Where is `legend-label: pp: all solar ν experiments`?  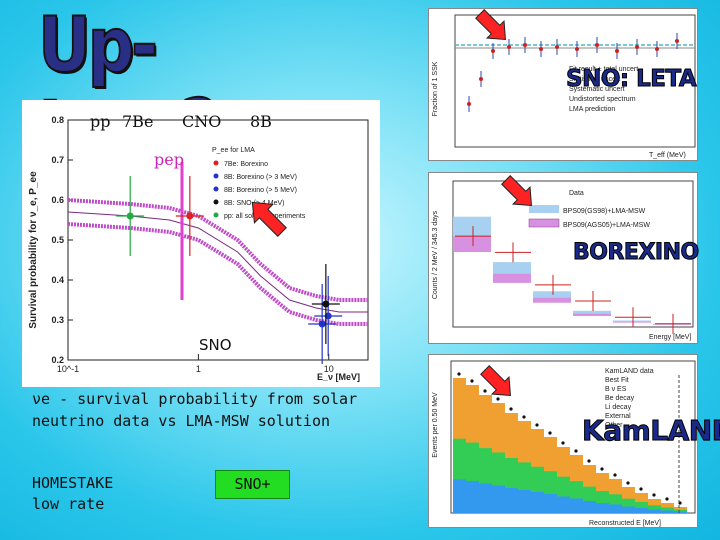
legend-label: pp: all solar ν experiments is located at coordinates (265, 216).